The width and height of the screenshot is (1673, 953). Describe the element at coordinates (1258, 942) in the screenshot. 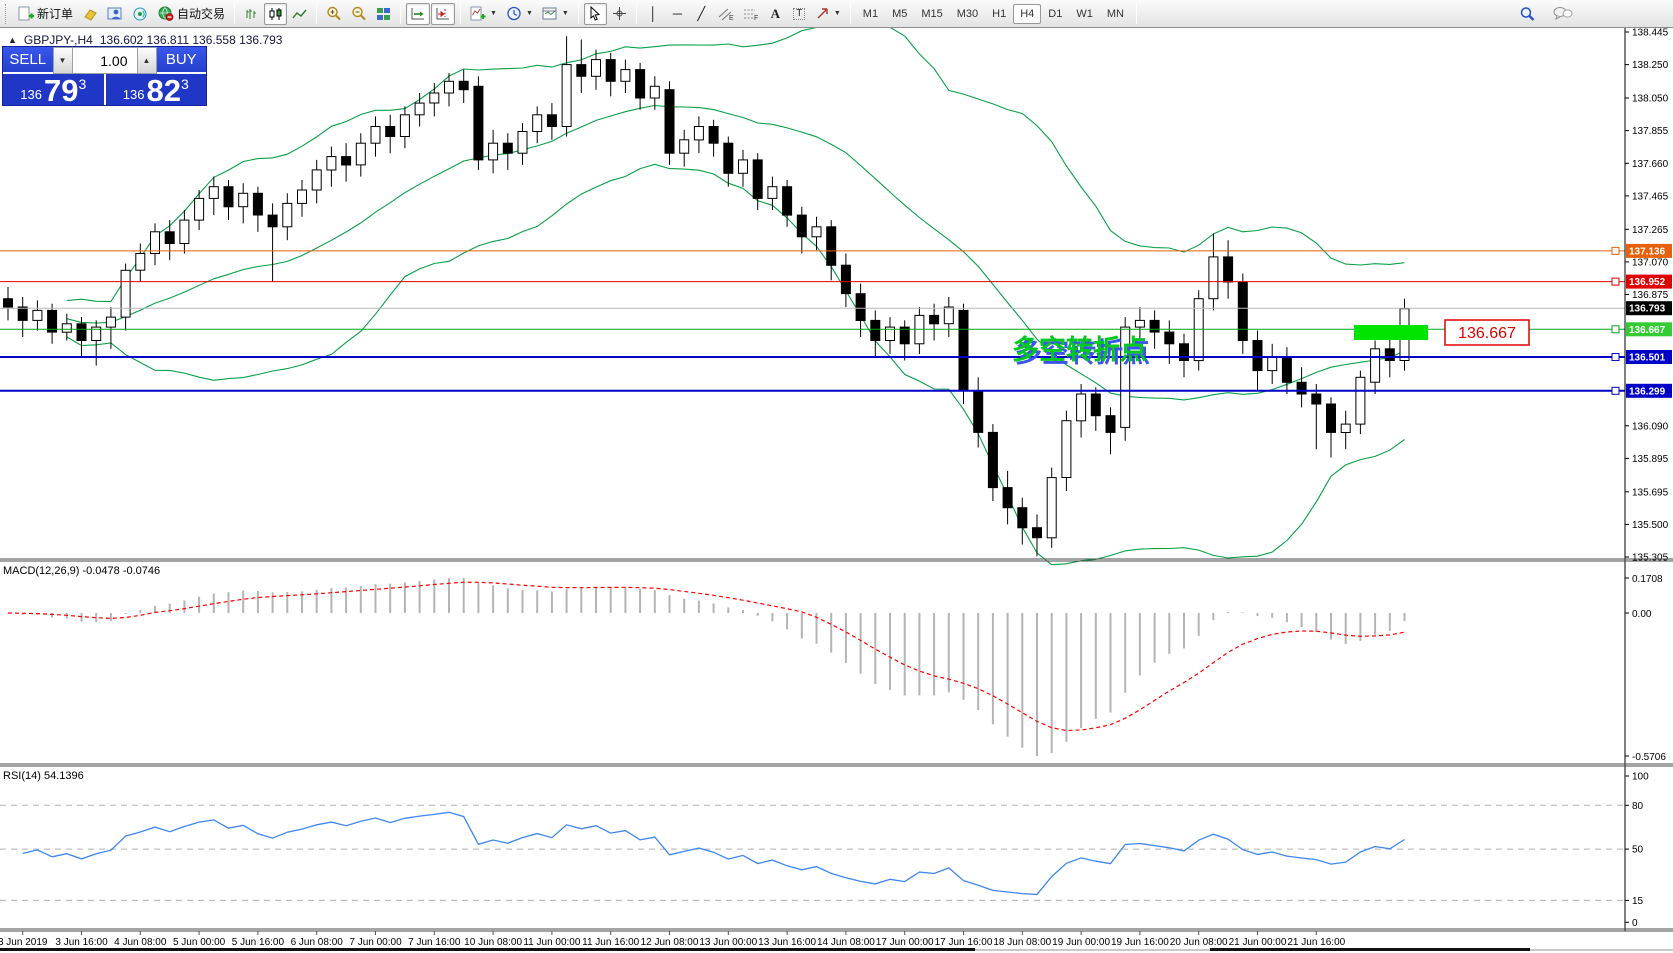

I see `time-tick-label: 21 Jun 00:00` at that location.